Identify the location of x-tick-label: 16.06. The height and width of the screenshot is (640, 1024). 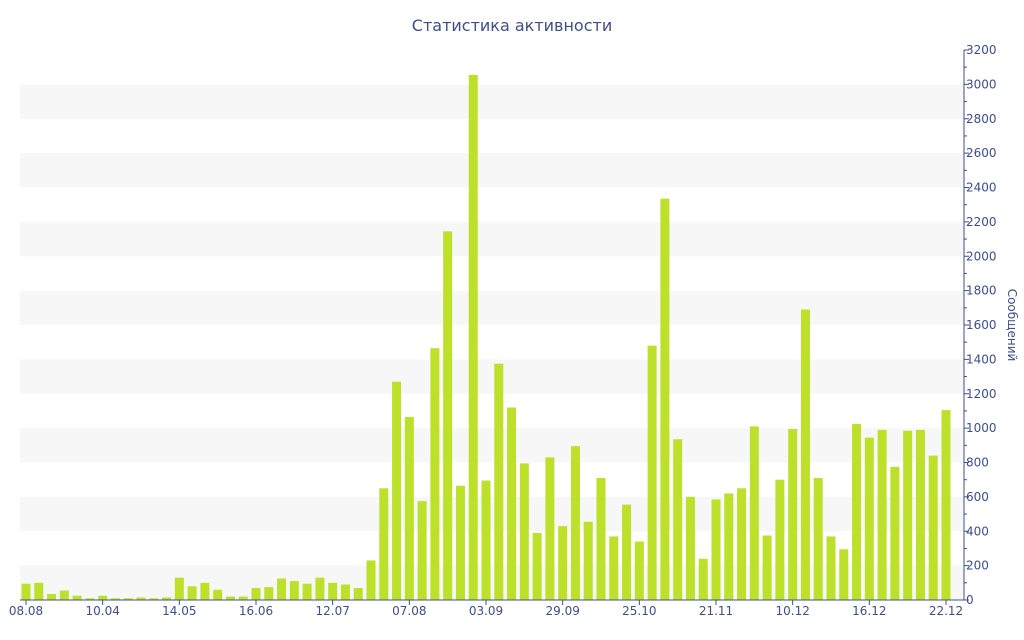
(256, 611).